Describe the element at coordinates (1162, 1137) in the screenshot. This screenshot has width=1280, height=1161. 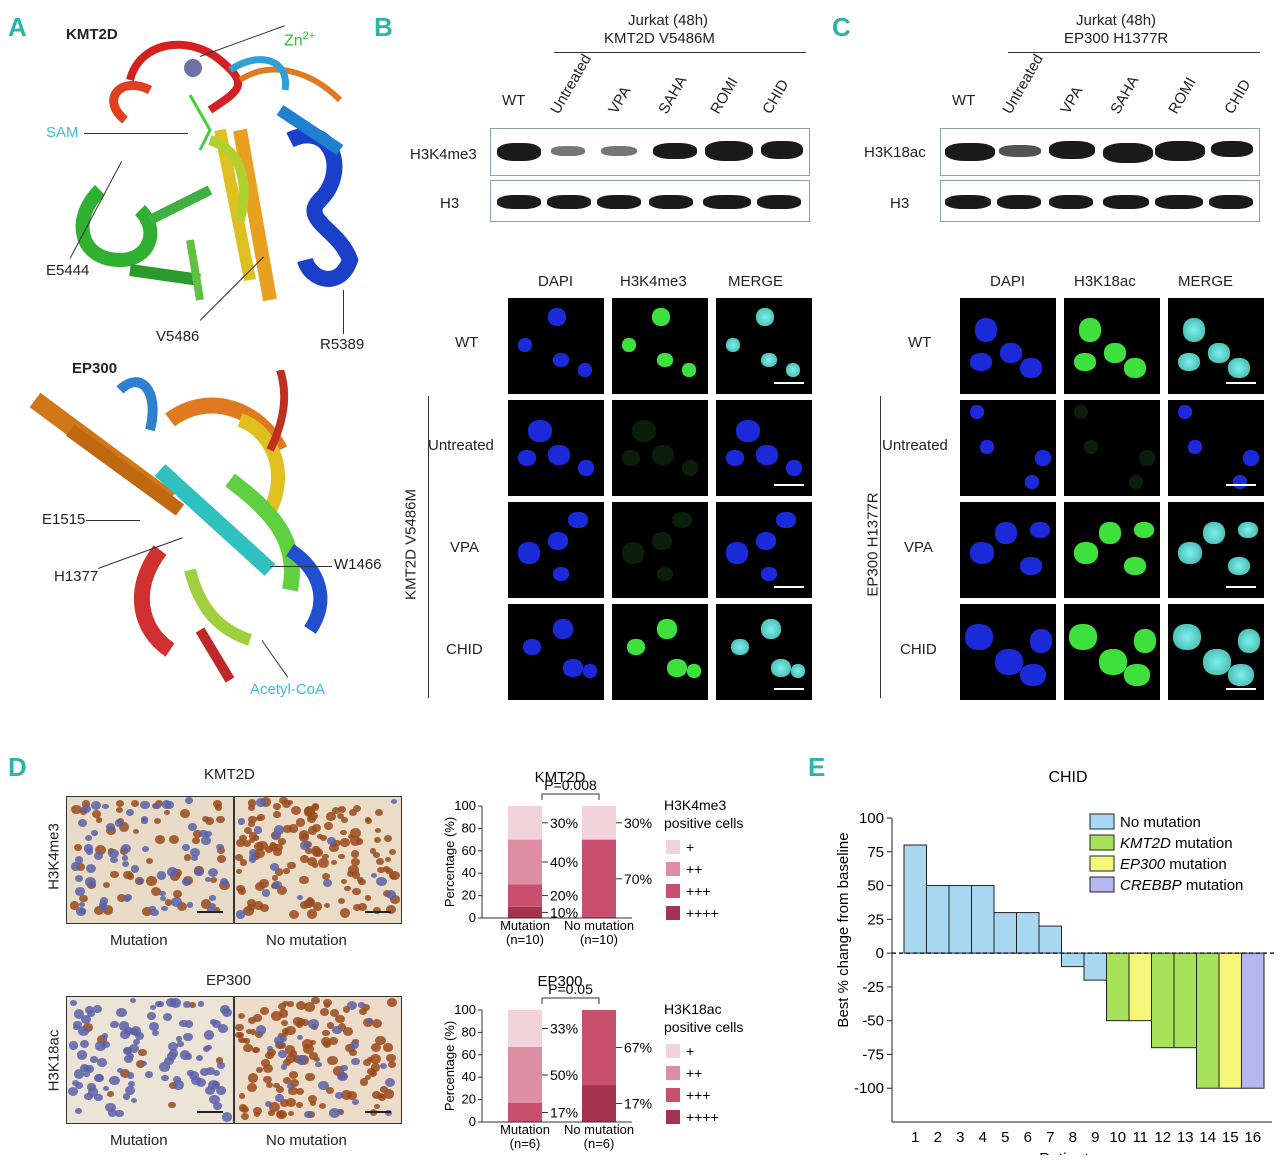
I see `x-tick-label: 12` at that location.